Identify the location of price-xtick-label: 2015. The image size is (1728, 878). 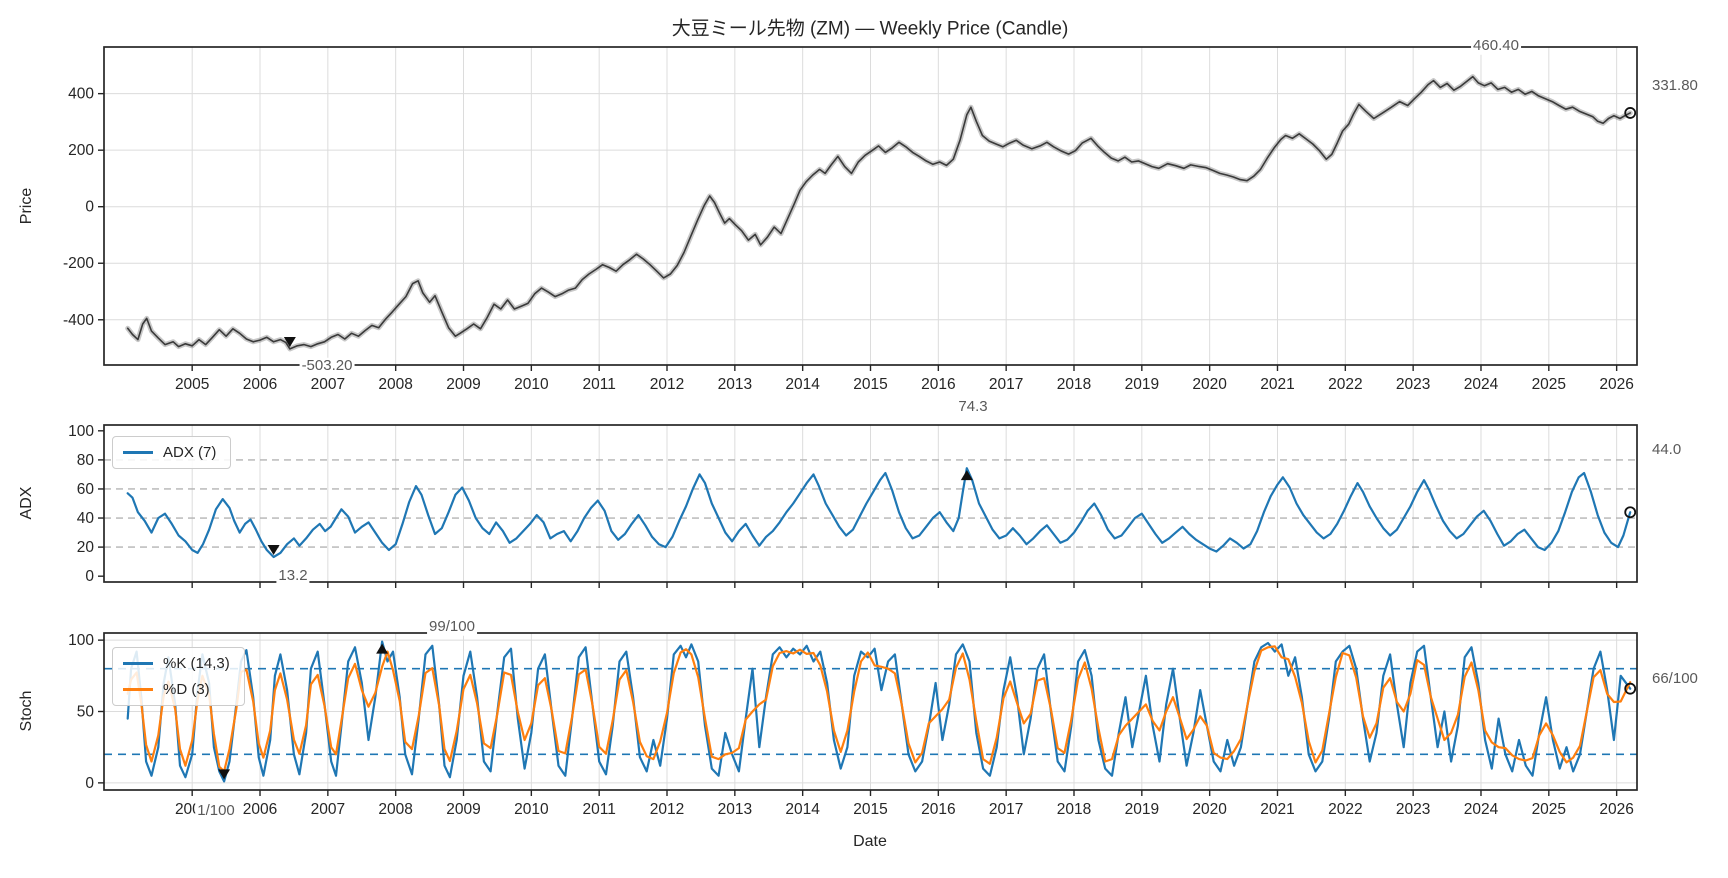
(870, 384).